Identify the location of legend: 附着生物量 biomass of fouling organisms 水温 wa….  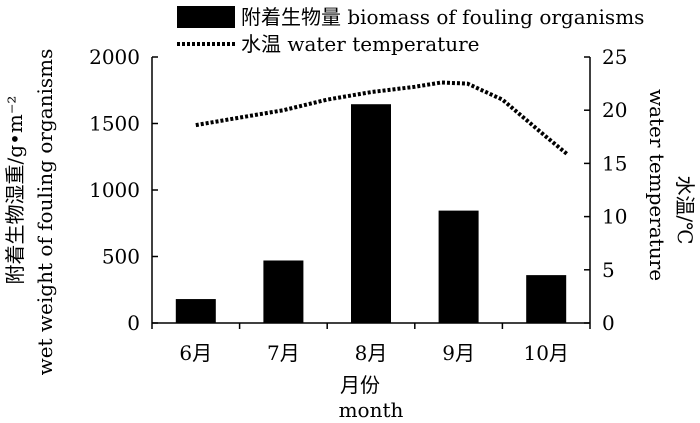
(410, 30).